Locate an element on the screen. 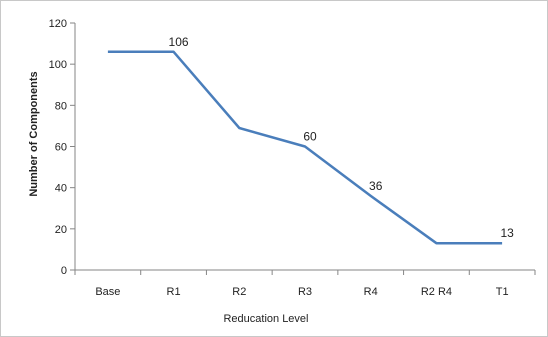 The width and height of the screenshot is (548, 337). y-axis-ticks: 0 20 40 60 80 100 120 is located at coordinates (62, 147).